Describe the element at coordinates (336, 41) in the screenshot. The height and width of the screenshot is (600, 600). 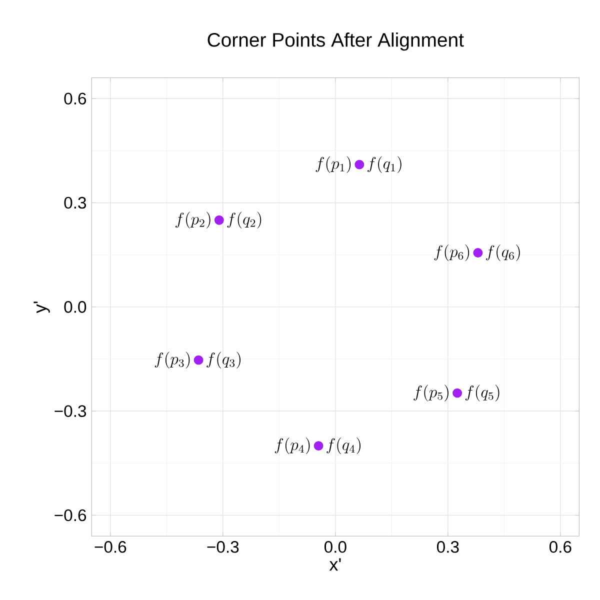
I see `chart-title: Corner Points After Alignment` at that location.